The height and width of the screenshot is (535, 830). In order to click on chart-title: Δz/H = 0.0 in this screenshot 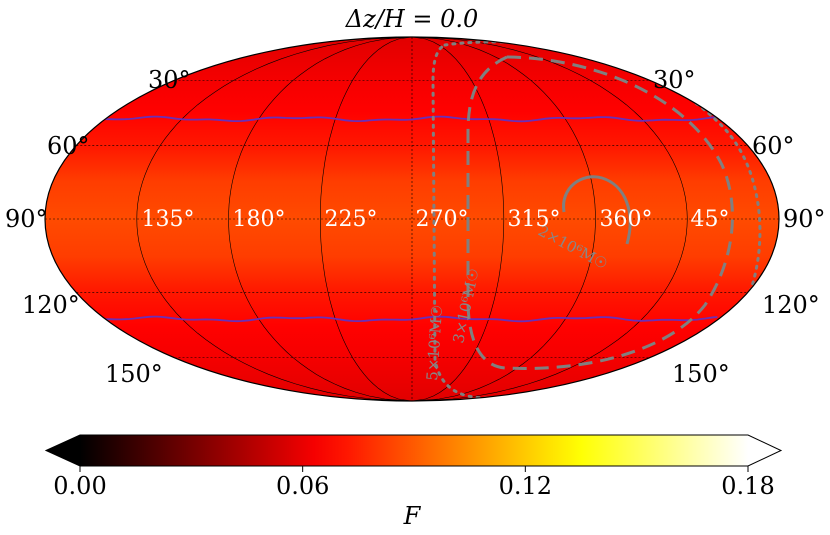, I will do `click(412, 19)`.